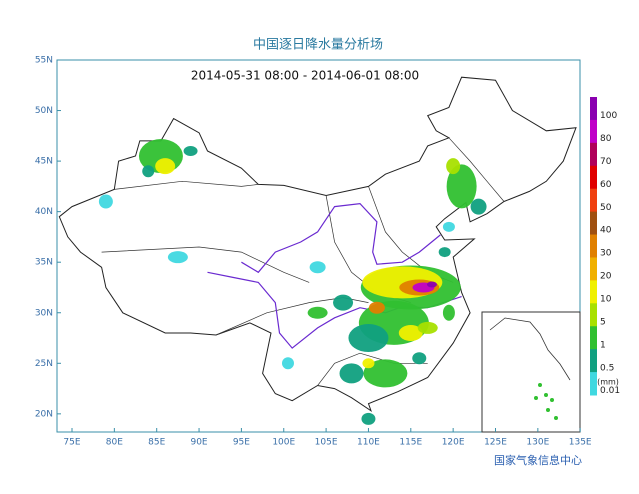  I want to click on lon-label: 120E, so click(453, 443).